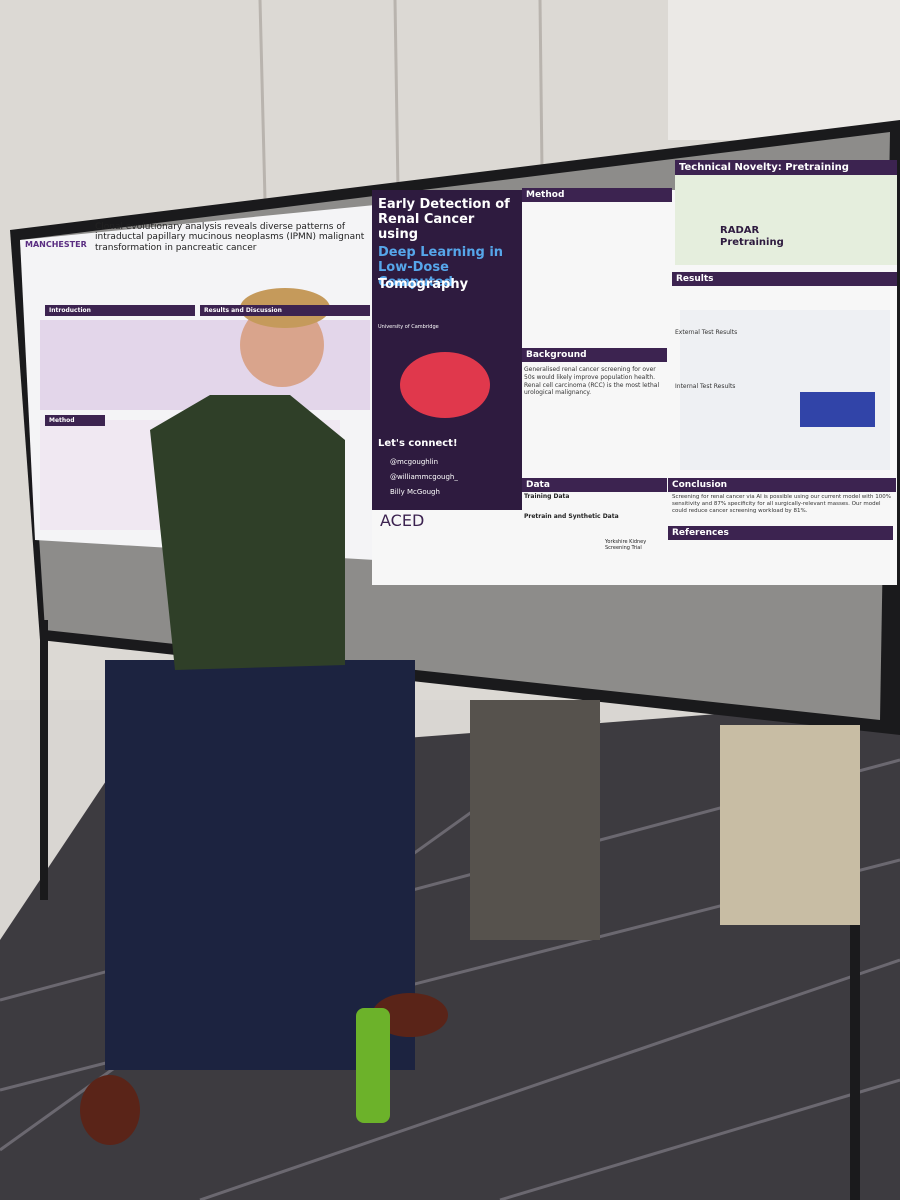 Image resolution: width=900 pixels, height=1200 pixels. What do you see at coordinates (444, 219) in the screenshot?
I see `poster-title: Early Detection of Renal Cancer using` at bounding box center [444, 219].